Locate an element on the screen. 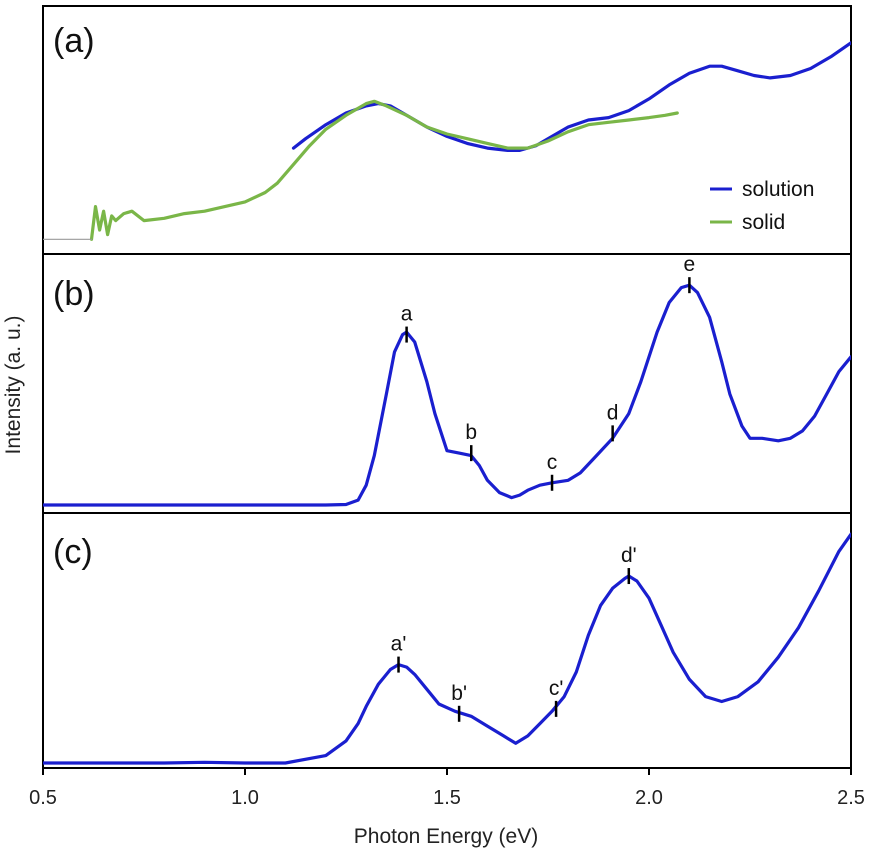 This screenshot has width=877, height=857. x-tick-label: 2.0 is located at coordinates (649, 798).